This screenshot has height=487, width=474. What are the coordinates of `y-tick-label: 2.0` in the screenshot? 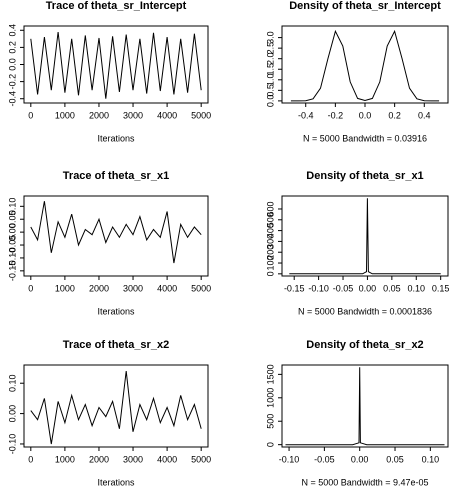 It's located at (270, 58).